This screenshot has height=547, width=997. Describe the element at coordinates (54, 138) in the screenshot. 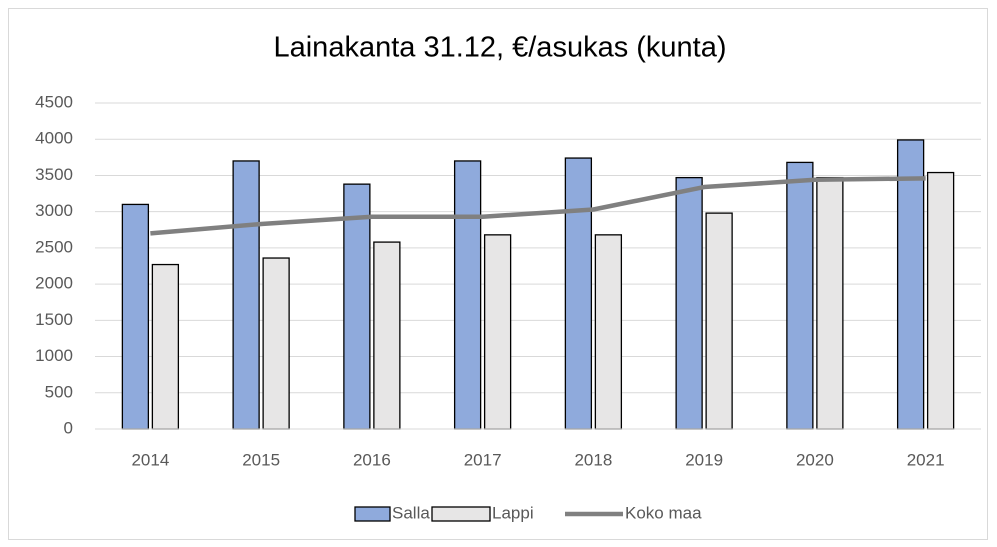

I see `y-tick-label: 4000` at that location.